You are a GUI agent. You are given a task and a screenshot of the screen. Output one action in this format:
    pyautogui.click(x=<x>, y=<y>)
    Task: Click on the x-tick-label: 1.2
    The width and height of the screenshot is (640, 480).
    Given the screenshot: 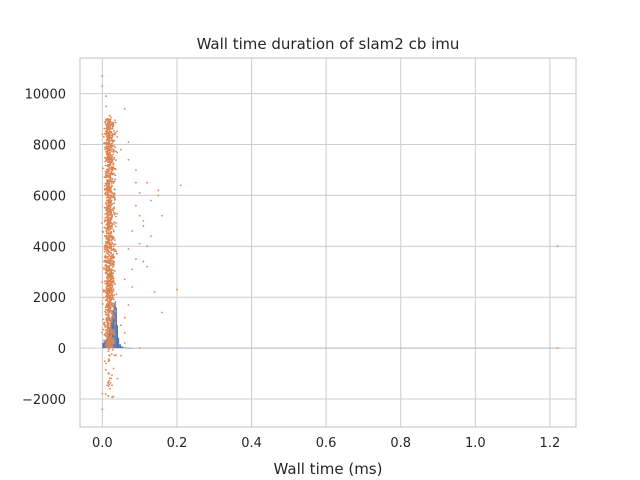 What is the action you would take?
    pyautogui.click(x=550, y=443)
    